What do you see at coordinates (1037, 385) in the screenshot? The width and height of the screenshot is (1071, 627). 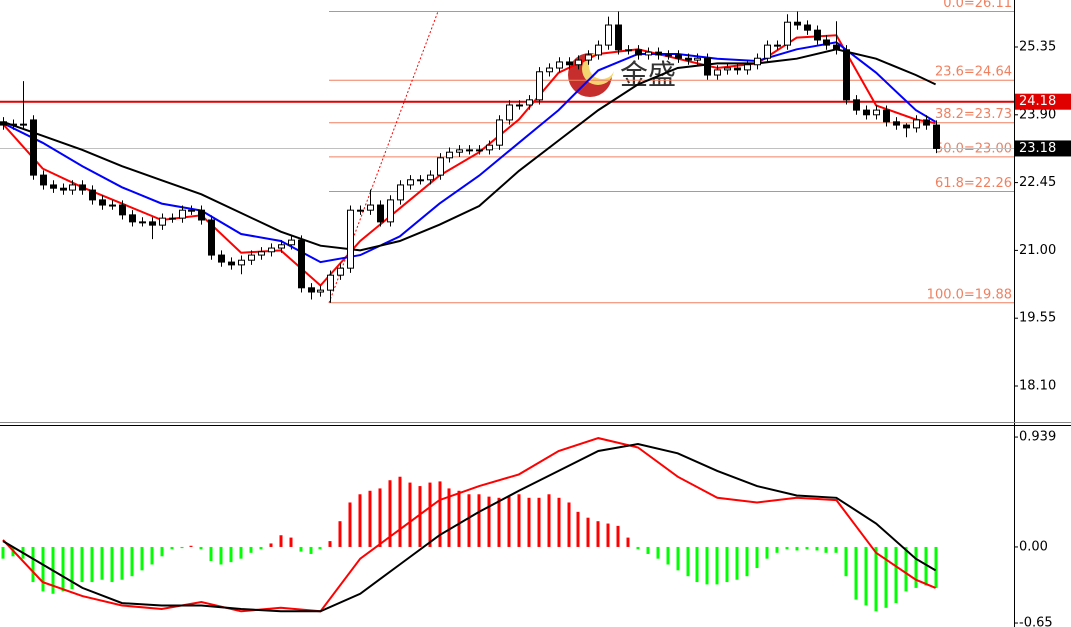 I see `y-tick-label: 18.10` at bounding box center [1037, 385].